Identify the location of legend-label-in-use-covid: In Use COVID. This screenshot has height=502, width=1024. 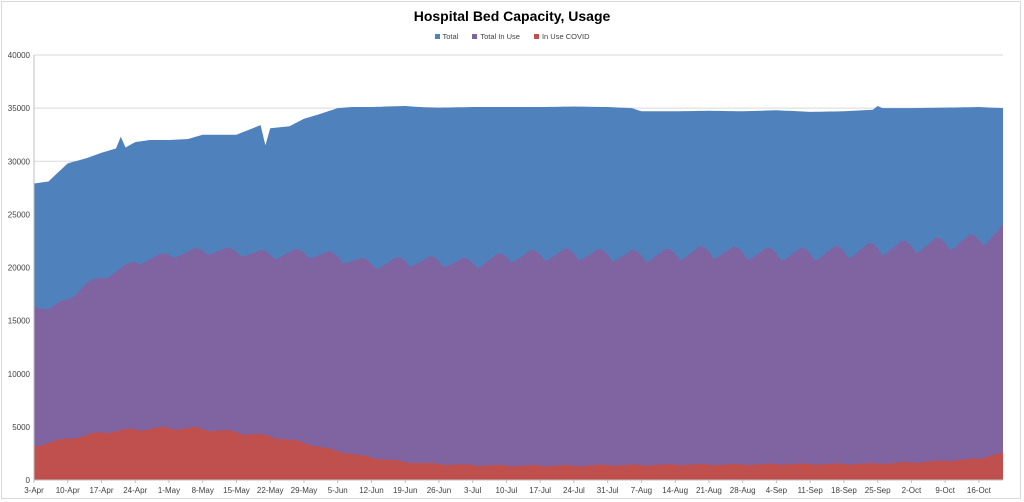
(565, 36).